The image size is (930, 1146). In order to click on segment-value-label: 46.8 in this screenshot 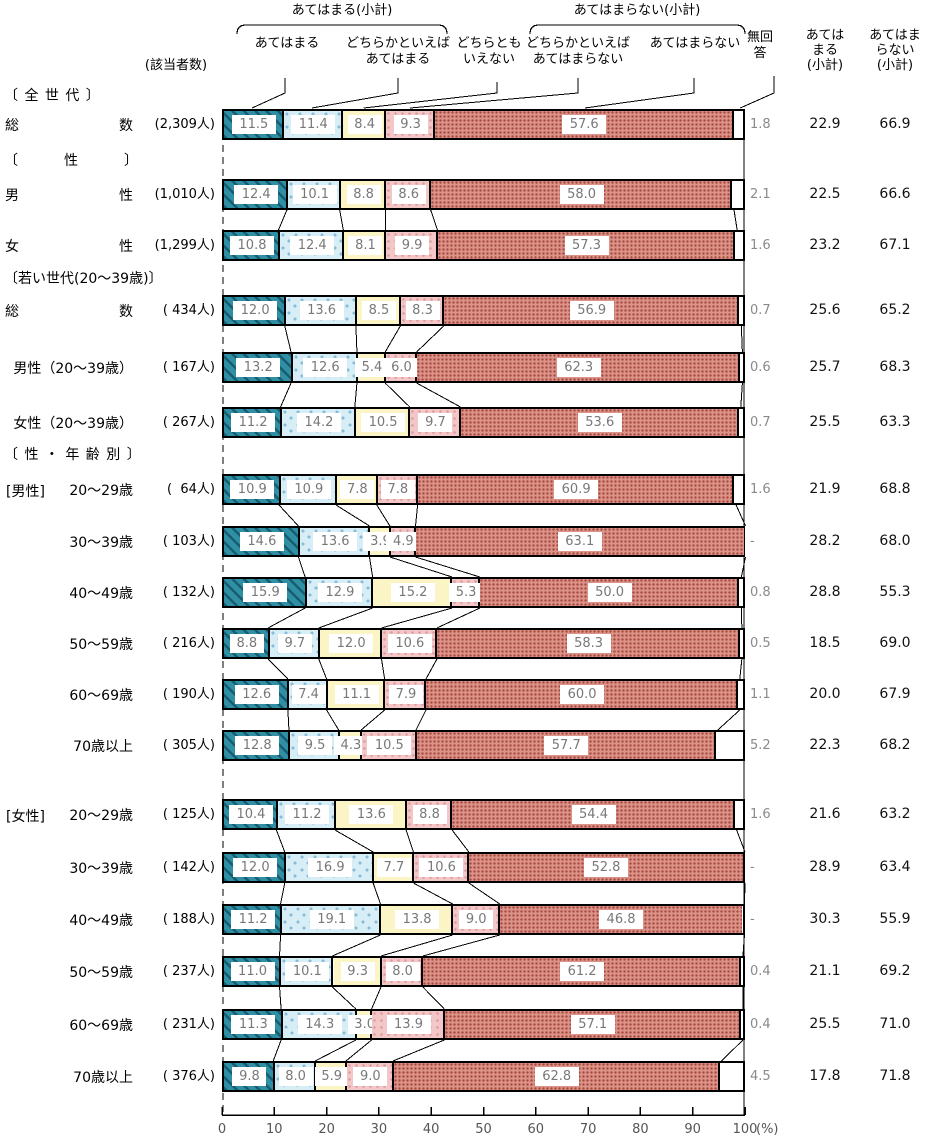, I will do `click(621, 919)`.